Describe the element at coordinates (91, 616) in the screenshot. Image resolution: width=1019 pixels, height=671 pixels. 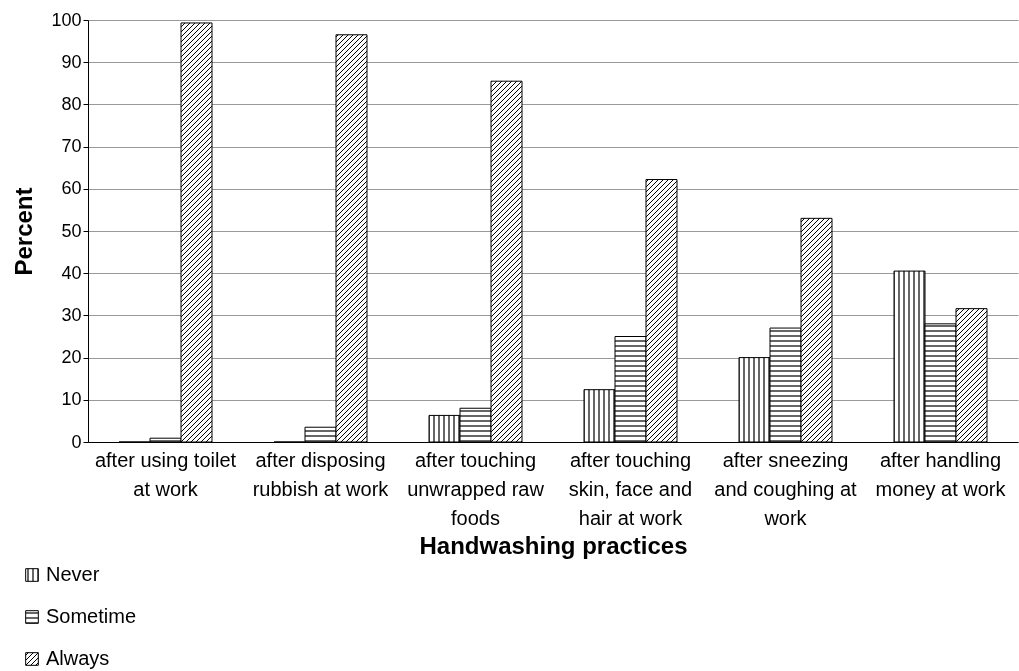
I see `legend-label: Sometime` at that location.